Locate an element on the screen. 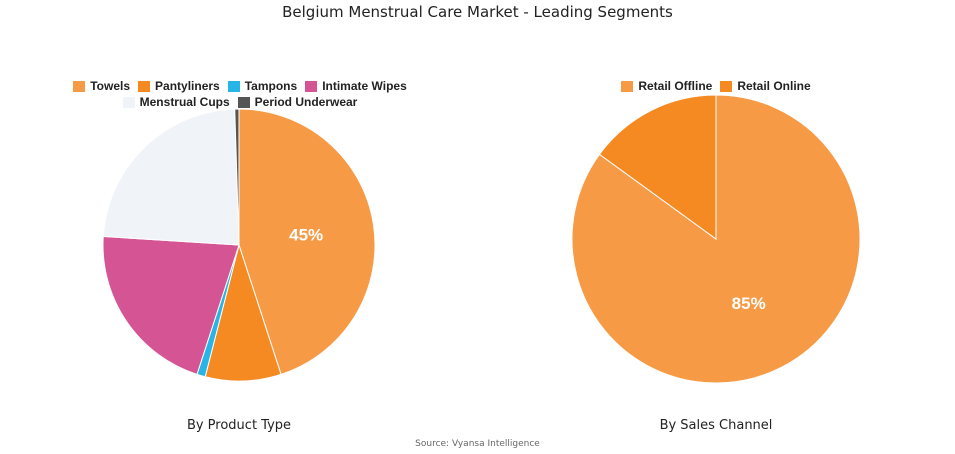 The width and height of the screenshot is (955, 454). legend-item-tampons: Tampons is located at coordinates (262, 86).